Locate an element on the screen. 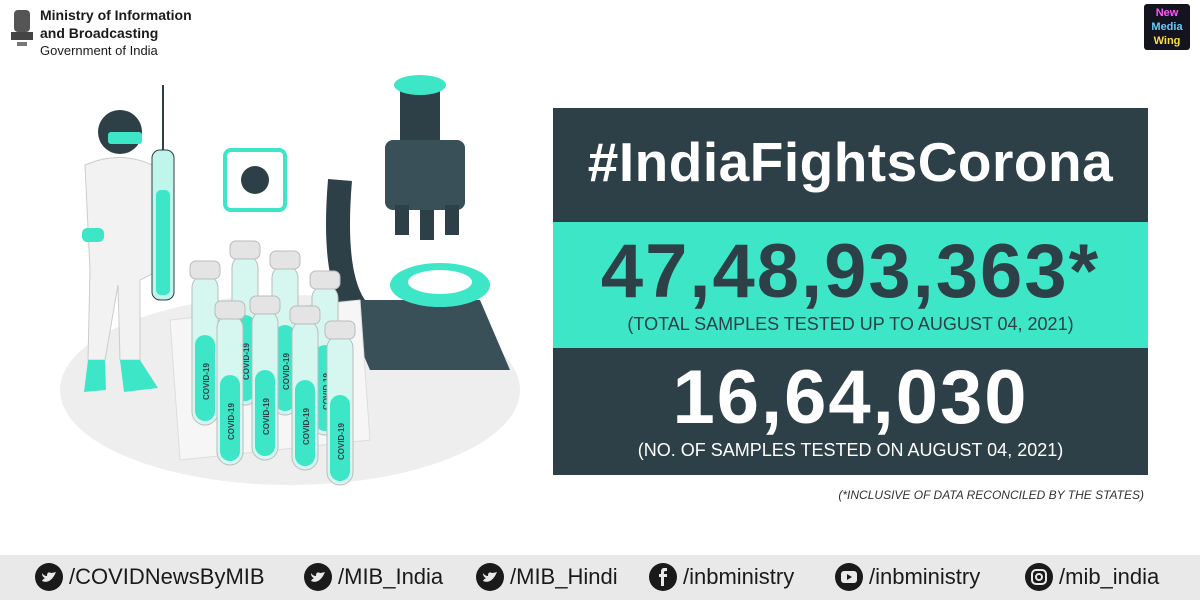 This screenshot has width=1200, height=600. social-link: /MIB_Hindi is located at coordinates (546, 577).